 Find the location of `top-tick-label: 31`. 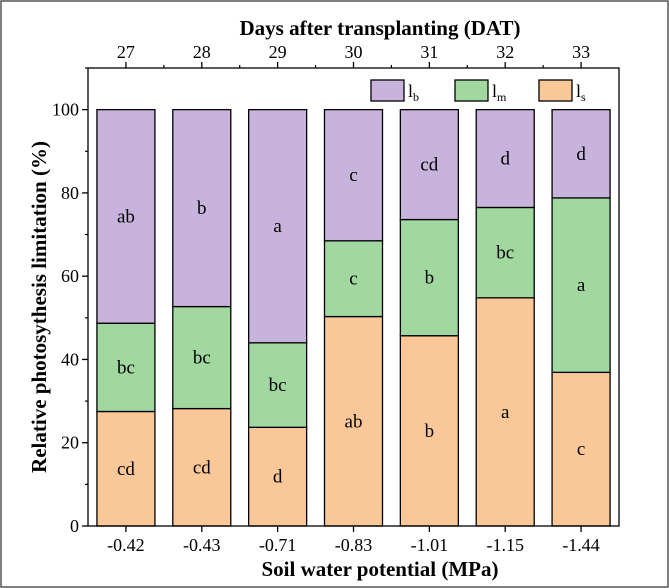

top-tick-label: 31 is located at coordinates (429, 52).